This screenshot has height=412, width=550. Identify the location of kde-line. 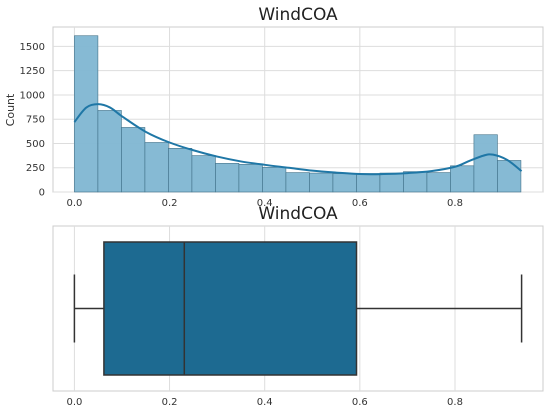
(298, 139).